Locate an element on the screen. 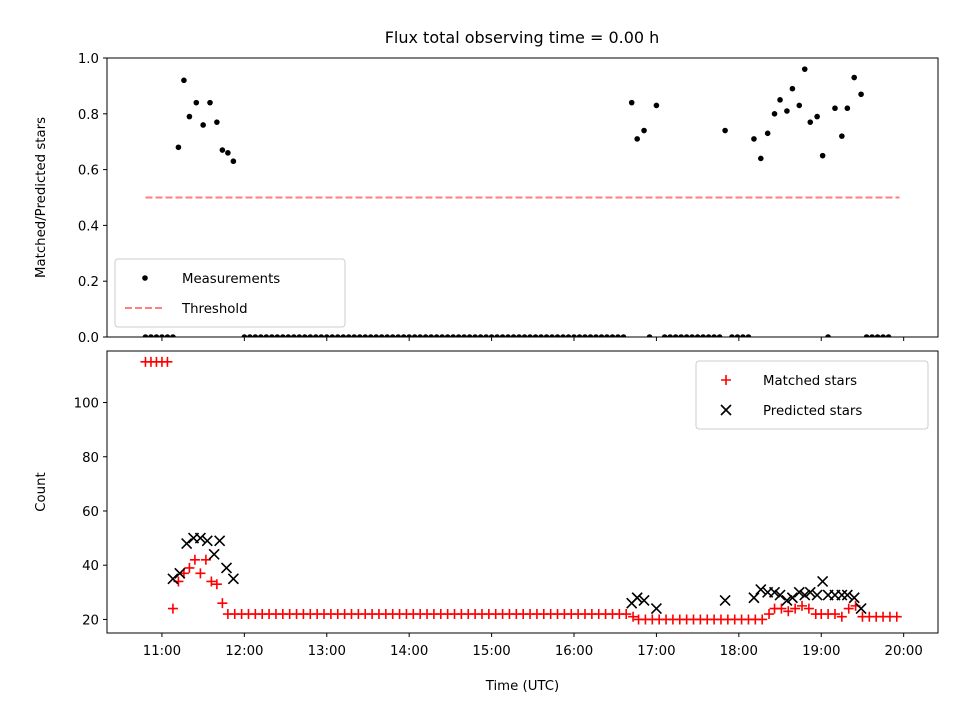 The image size is (960, 720). x-axis-label: Time (UTC) is located at coordinates (522, 686).